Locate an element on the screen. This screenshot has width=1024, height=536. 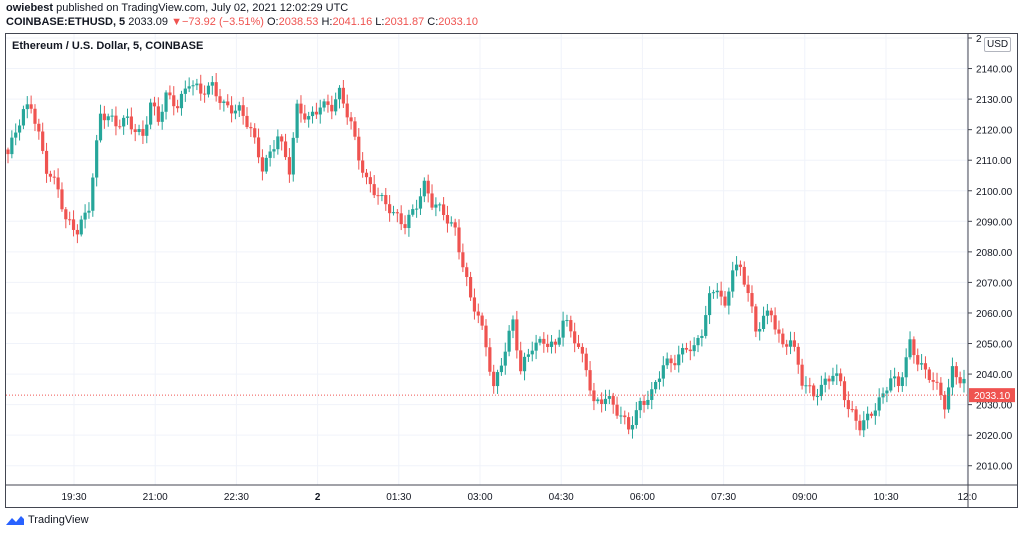
change-arrow-icon: ▼ is located at coordinates (176, 22).